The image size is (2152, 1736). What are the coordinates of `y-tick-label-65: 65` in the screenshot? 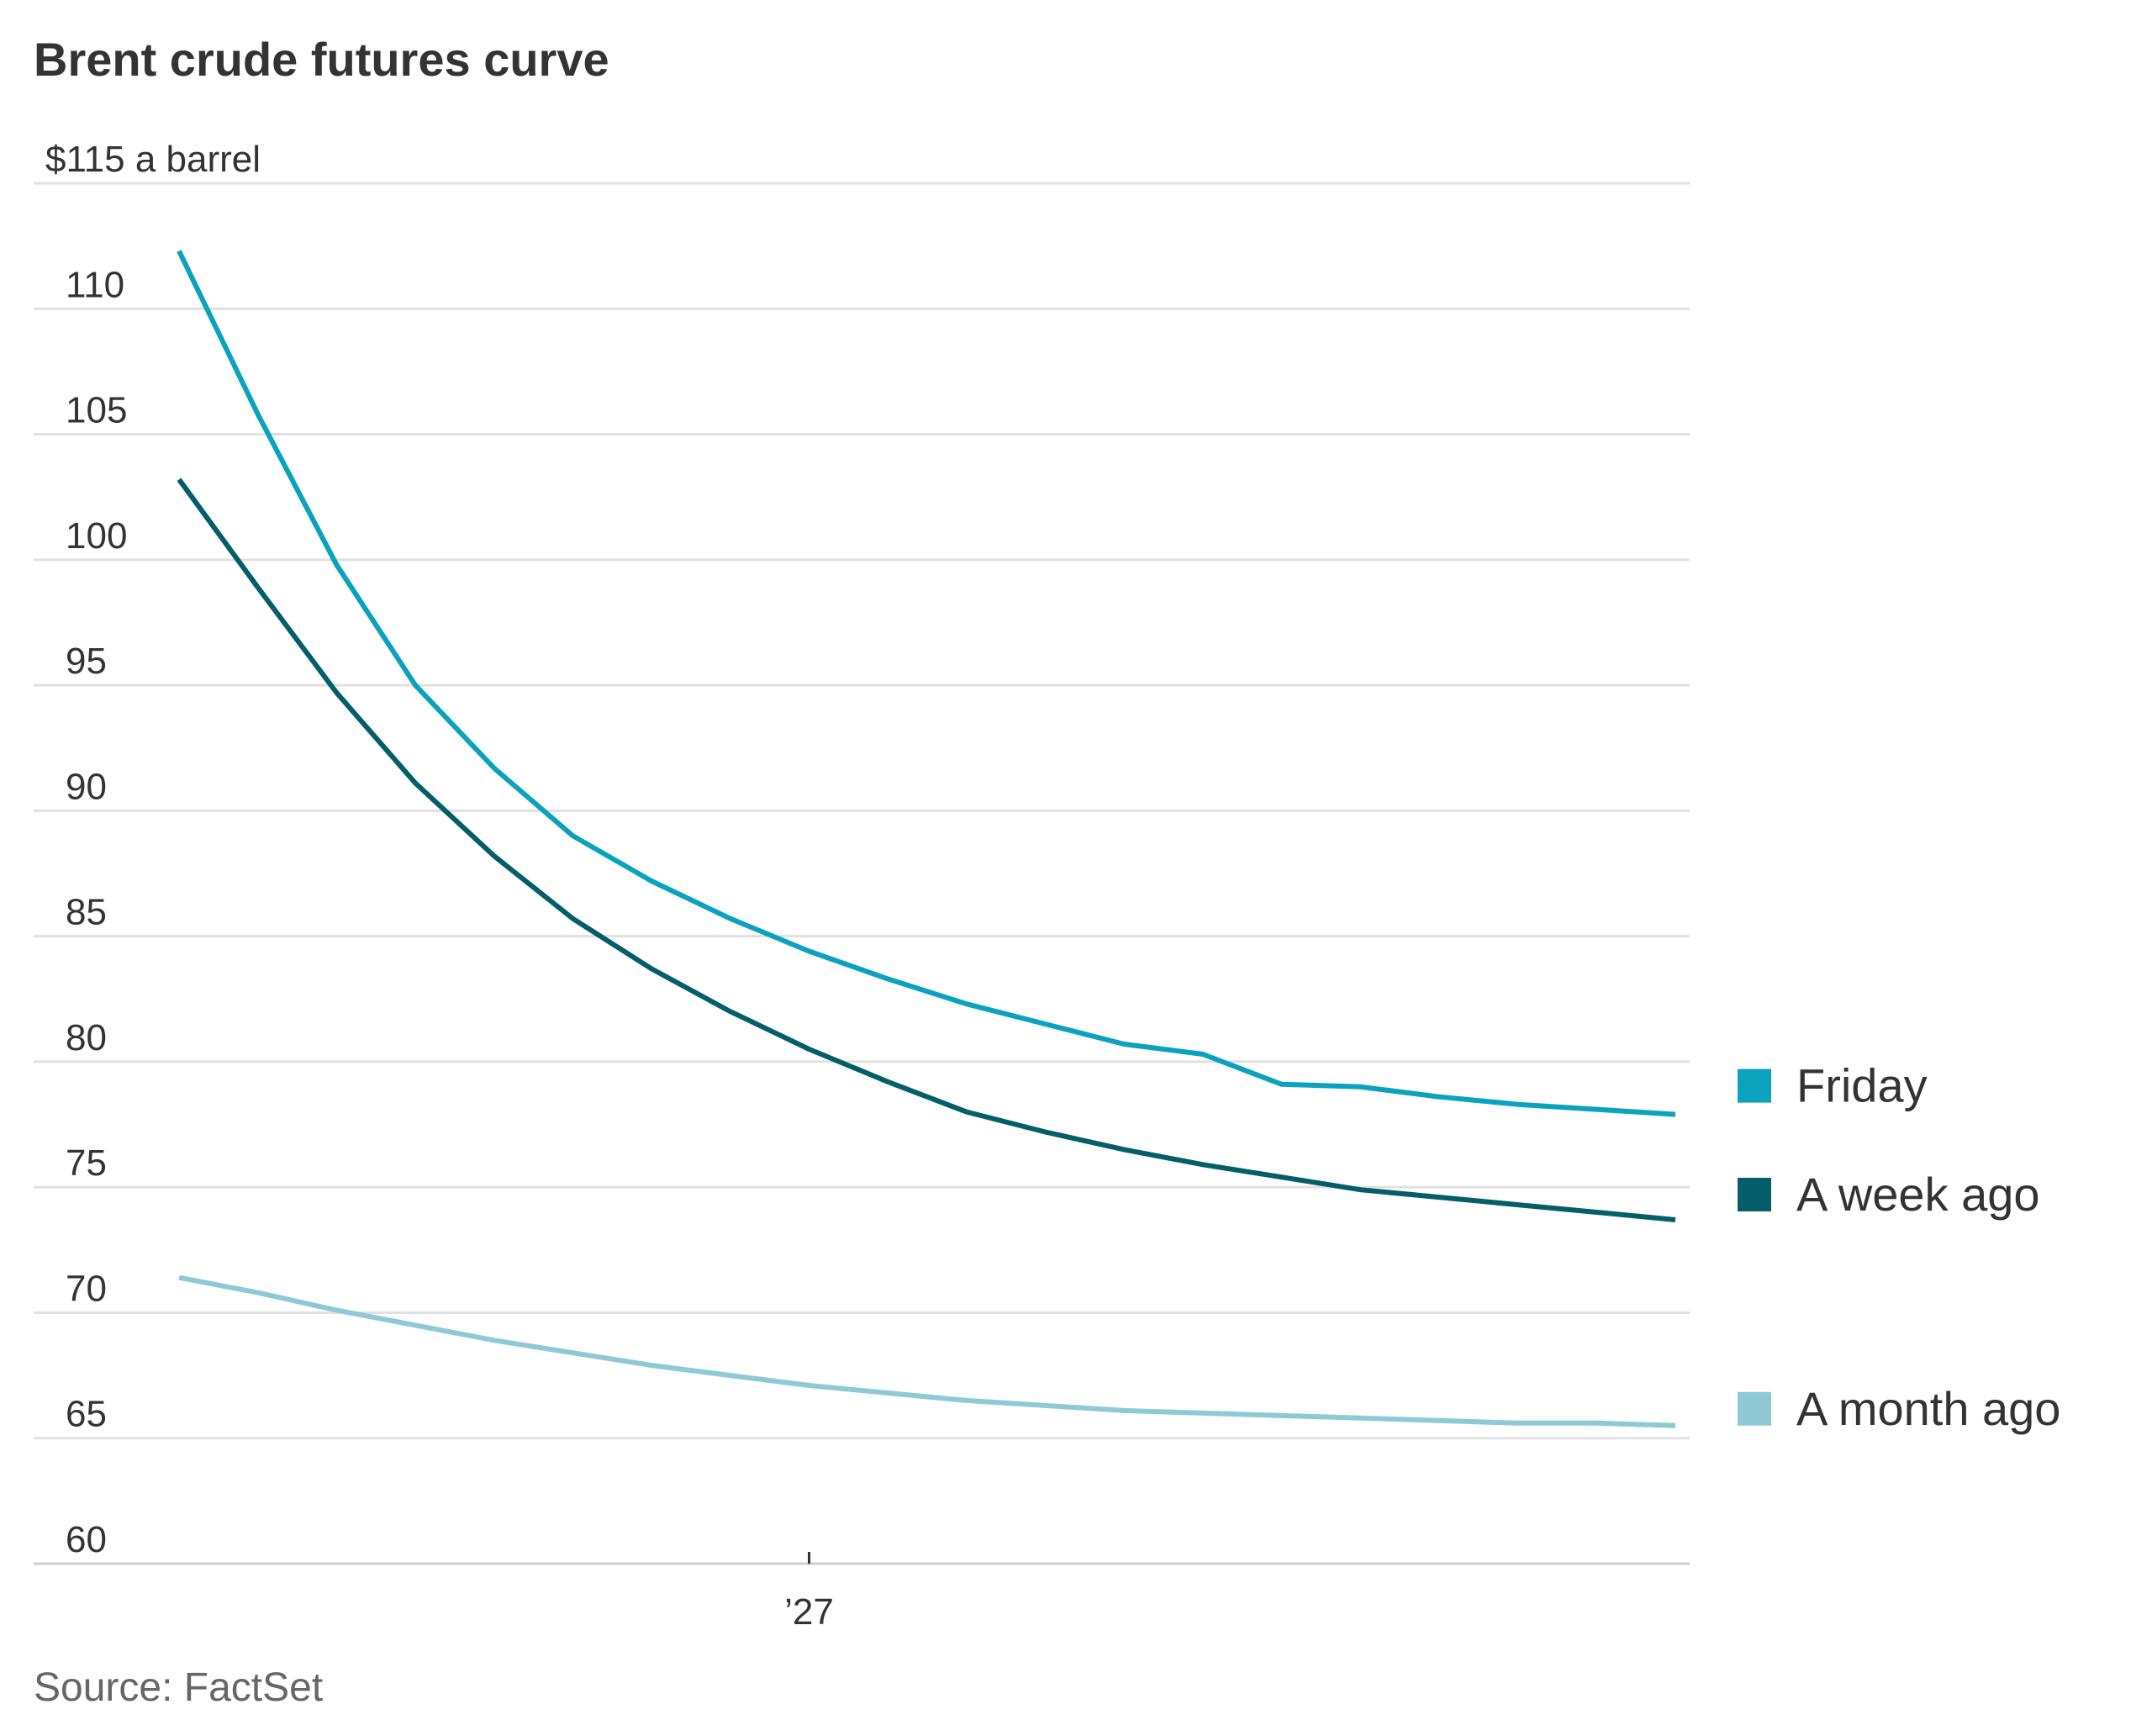 It's located at (86, 1414).